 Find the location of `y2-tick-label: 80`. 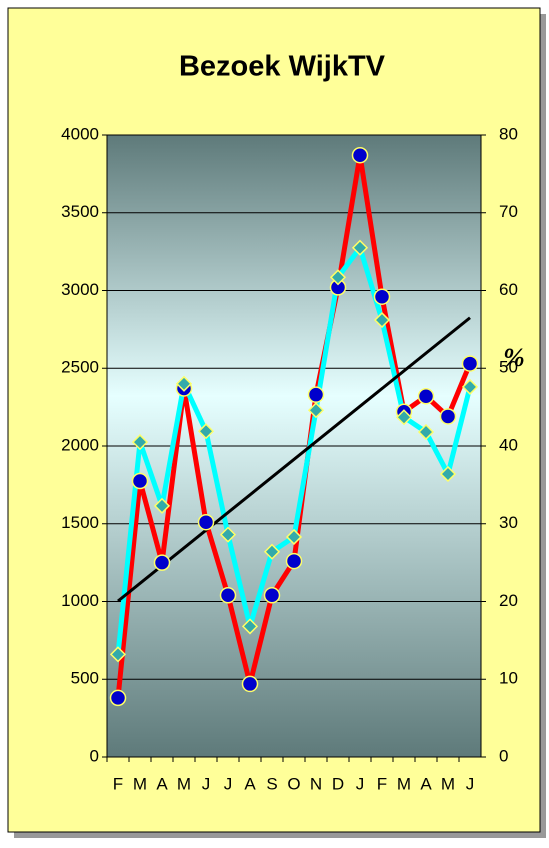

y2-tick-label: 80 is located at coordinates (508, 133).